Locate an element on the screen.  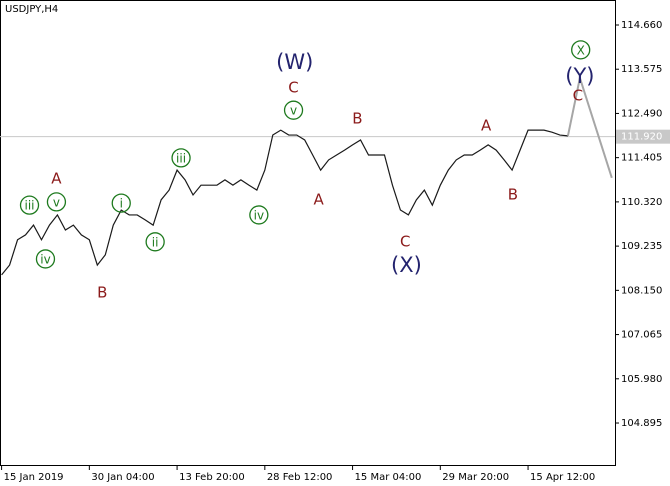
y-tick-label: 111.405 is located at coordinates (641, 158).